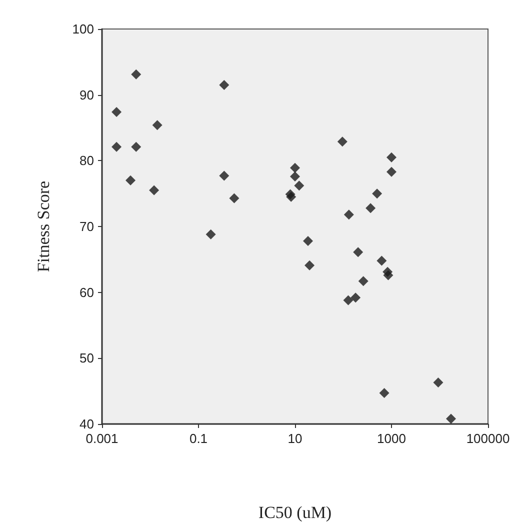  I want to click on y-tick-label: 60, so click(87, 292).